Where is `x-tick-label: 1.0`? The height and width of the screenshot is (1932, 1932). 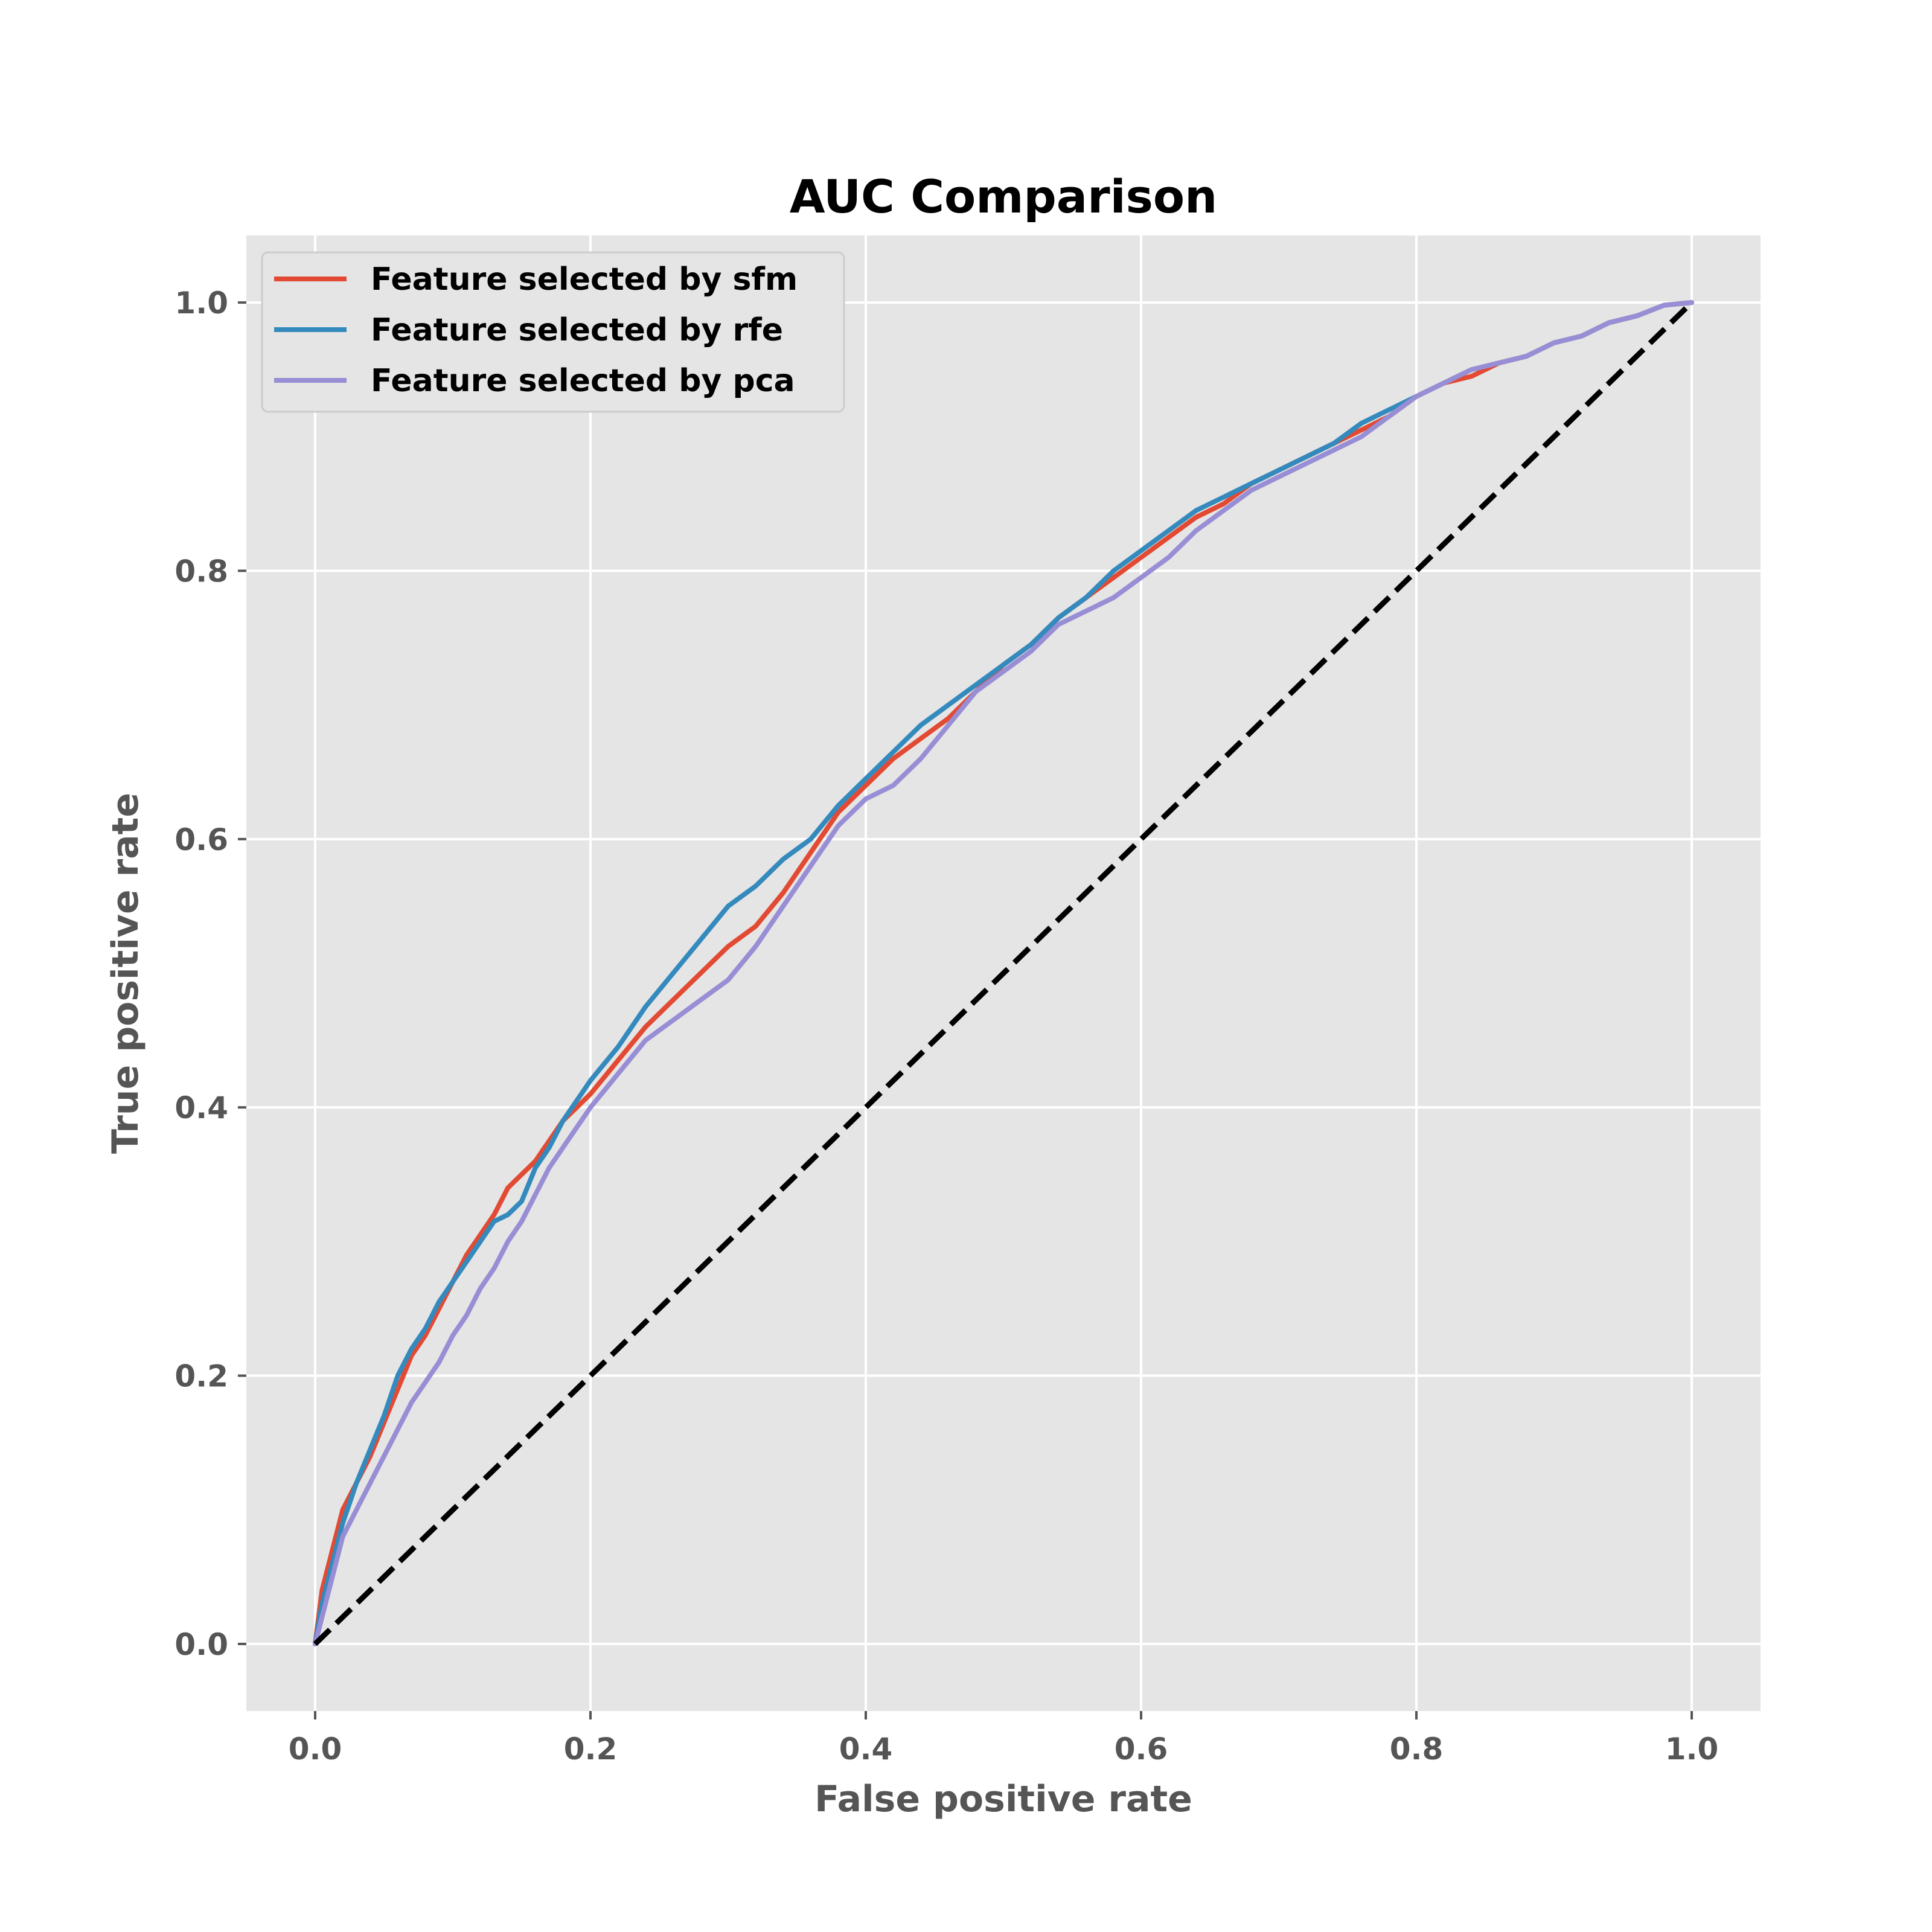
x-tick-label: 1.0 is located at coordinates (1692, 1750).